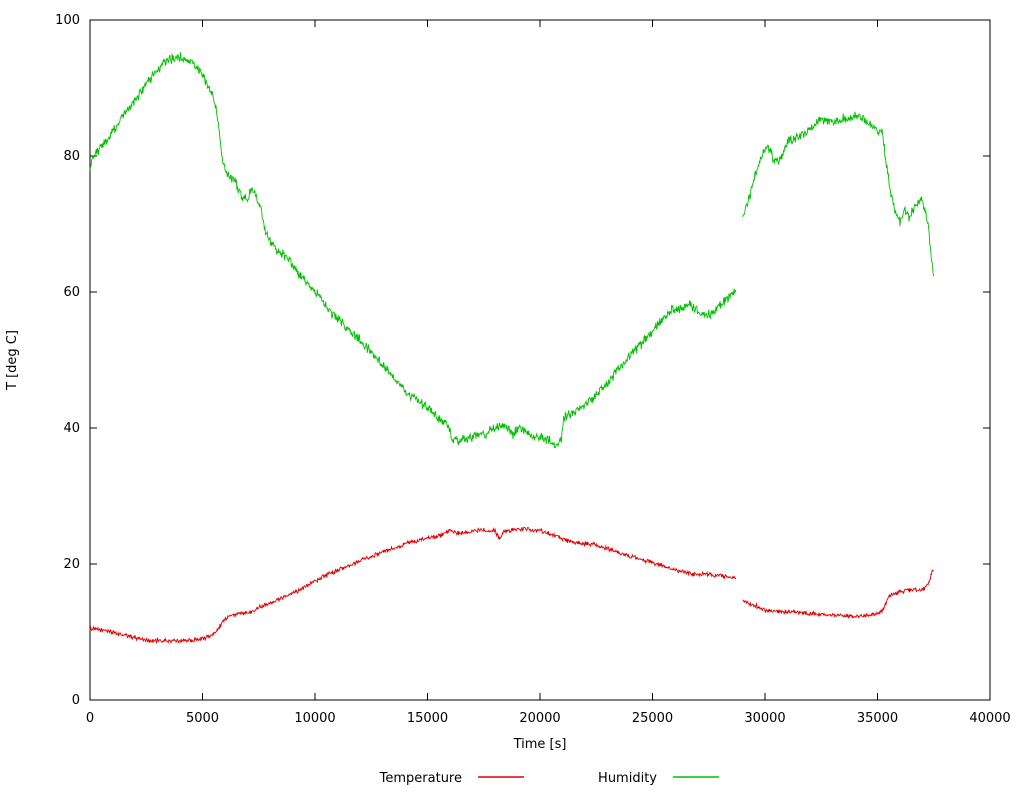  I want to click on y-tick-label: 20, so click(71, 564).